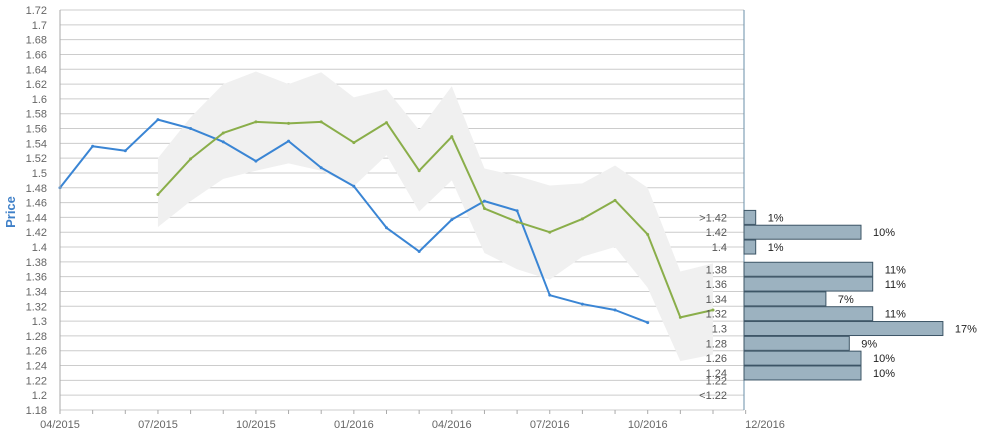 The width and height of the screenshot is (982, 437). Describe the element at coordinates (36, 115) in the screenshot. I see `y-tick-label: 1.58` at that location.